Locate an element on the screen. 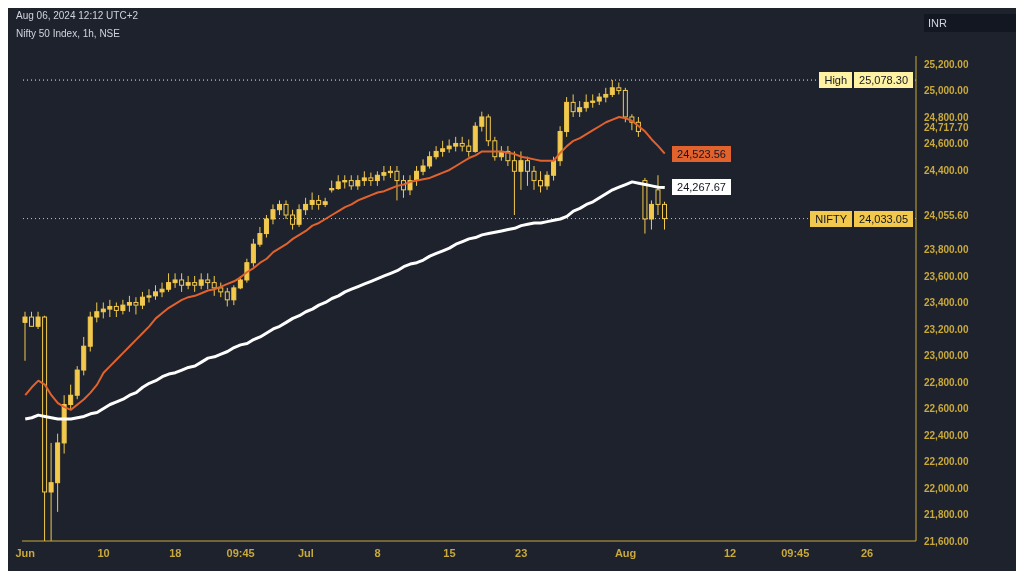  y-tick-label: 22,000.00 is located at coordinates (946, 488).